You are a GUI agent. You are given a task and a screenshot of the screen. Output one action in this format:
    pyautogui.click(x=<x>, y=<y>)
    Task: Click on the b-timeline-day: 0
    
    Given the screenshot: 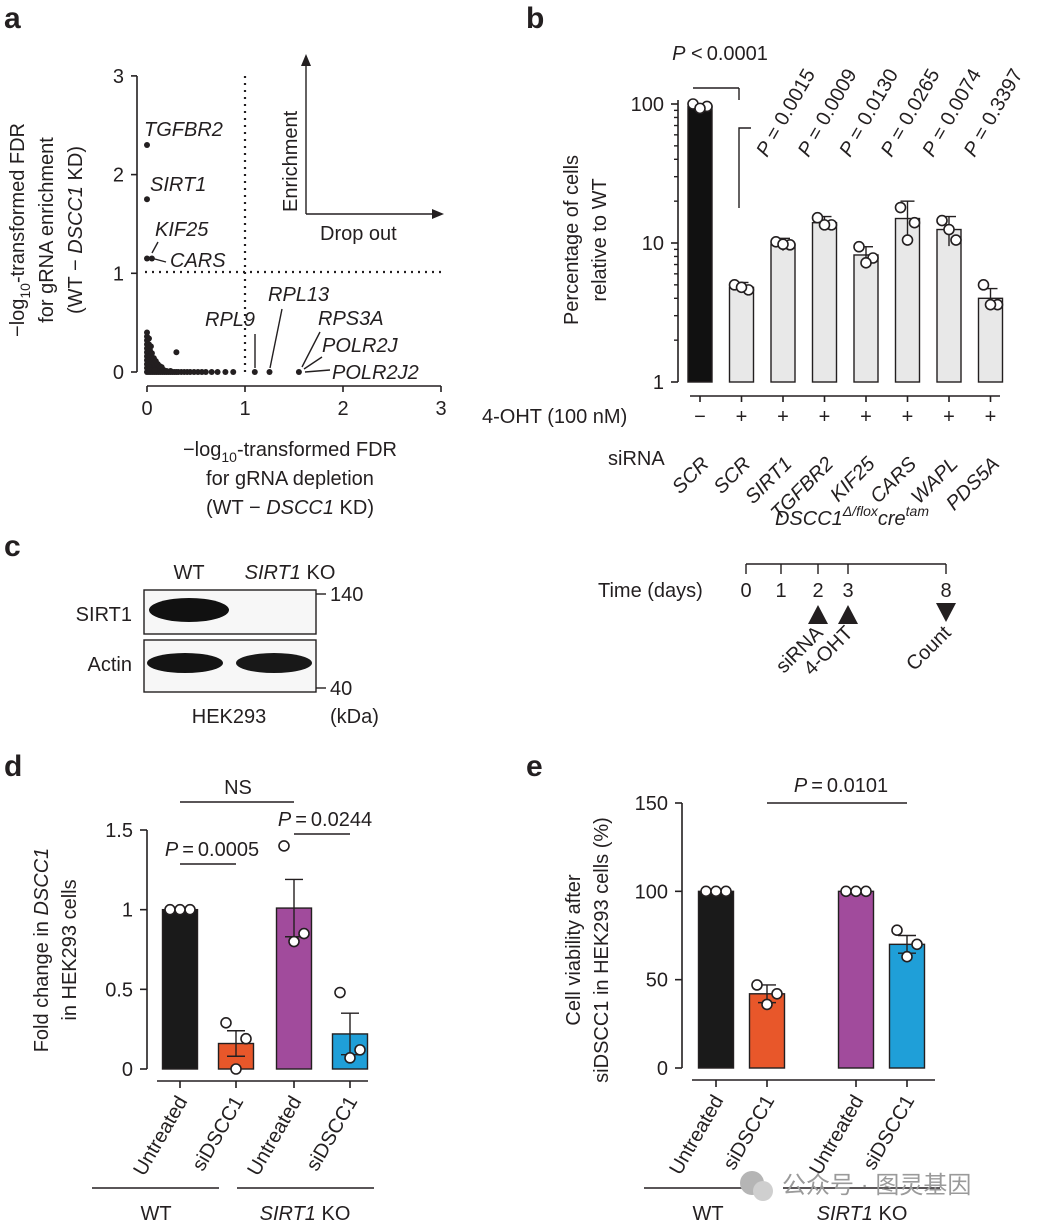 What is the action you would take?
    pyautogui.click(x=745, y=591)
    